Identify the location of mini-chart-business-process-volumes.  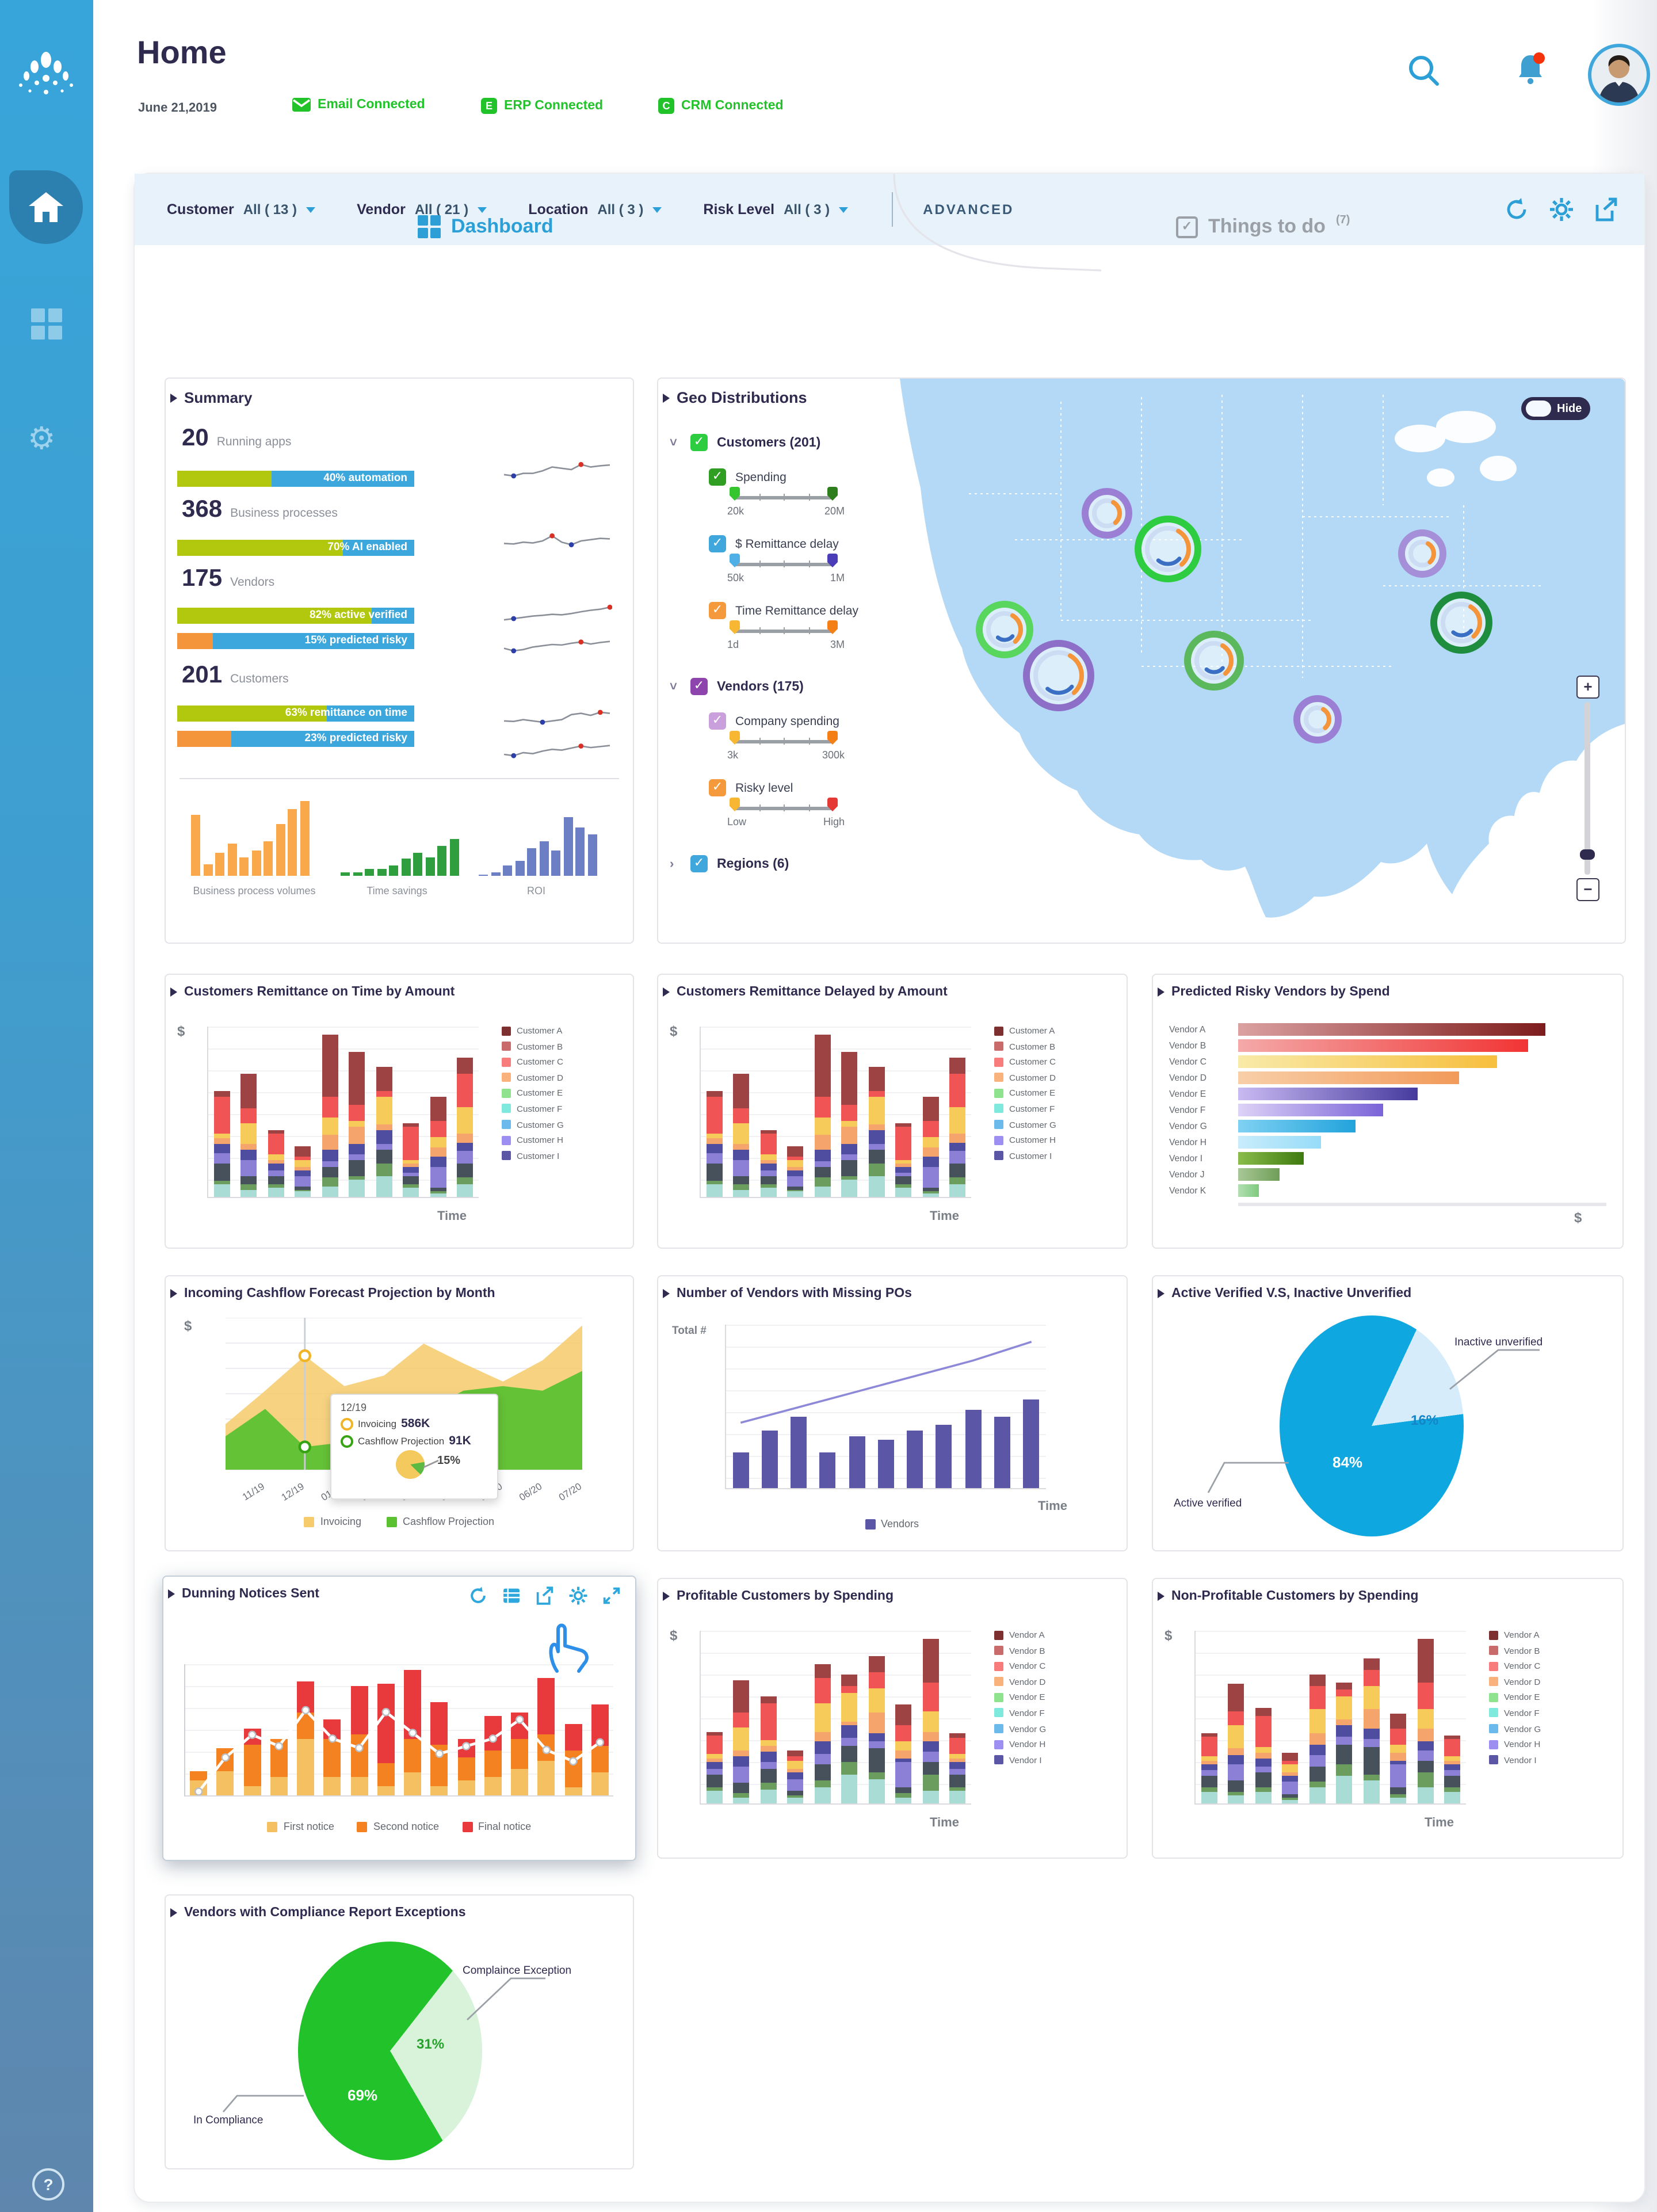
(250, 838).